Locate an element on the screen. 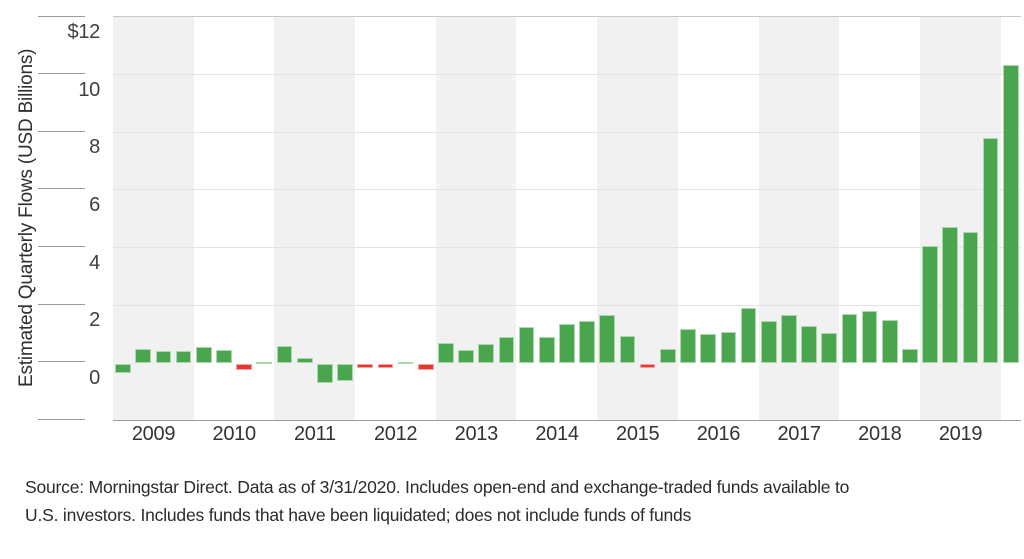 The image size is (1024, 559). bar-2014-q2 is located at coordinates (546, 350).